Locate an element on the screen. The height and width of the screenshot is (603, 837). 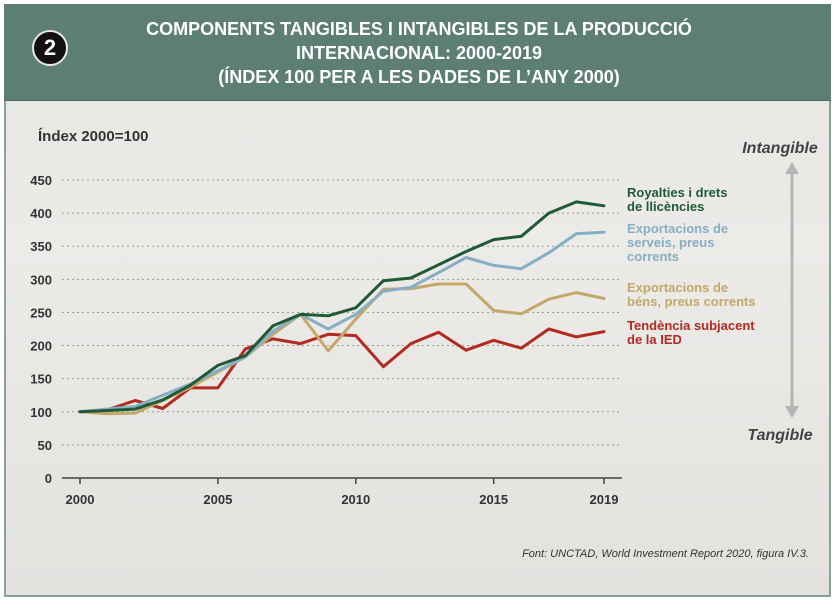
series-label-goods: béns, preus corrents is located at coordinates (691, 301).